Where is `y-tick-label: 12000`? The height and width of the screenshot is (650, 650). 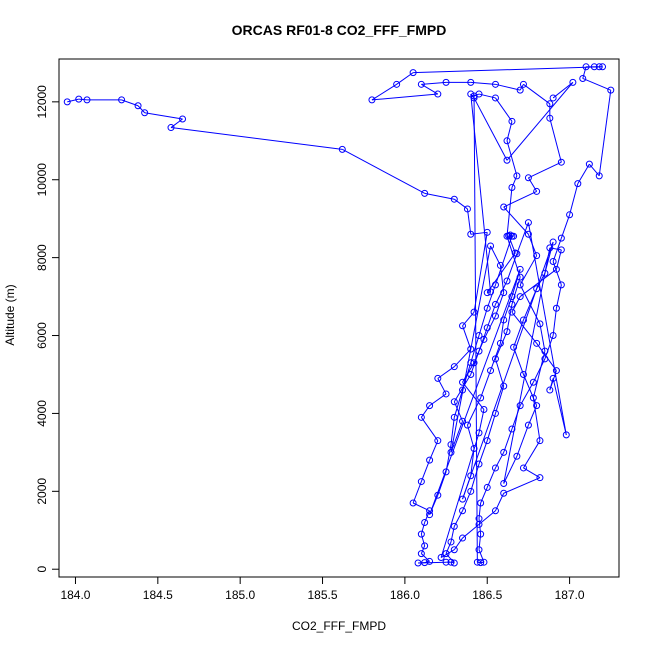
y-tick-label: 12000 is located at coordinates (42, 102).